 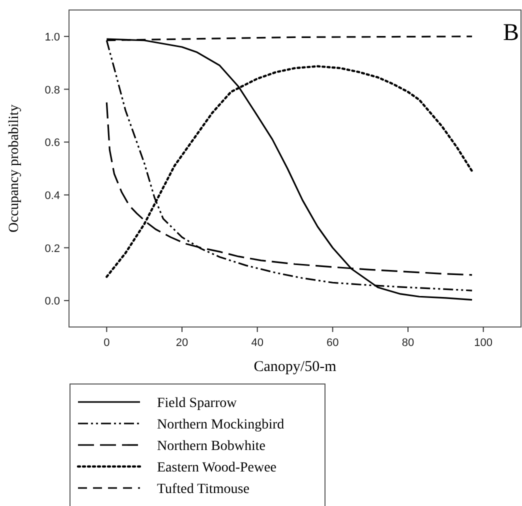 I want to click on legend-label: Field Sparrow, so click(x=197, y=403).